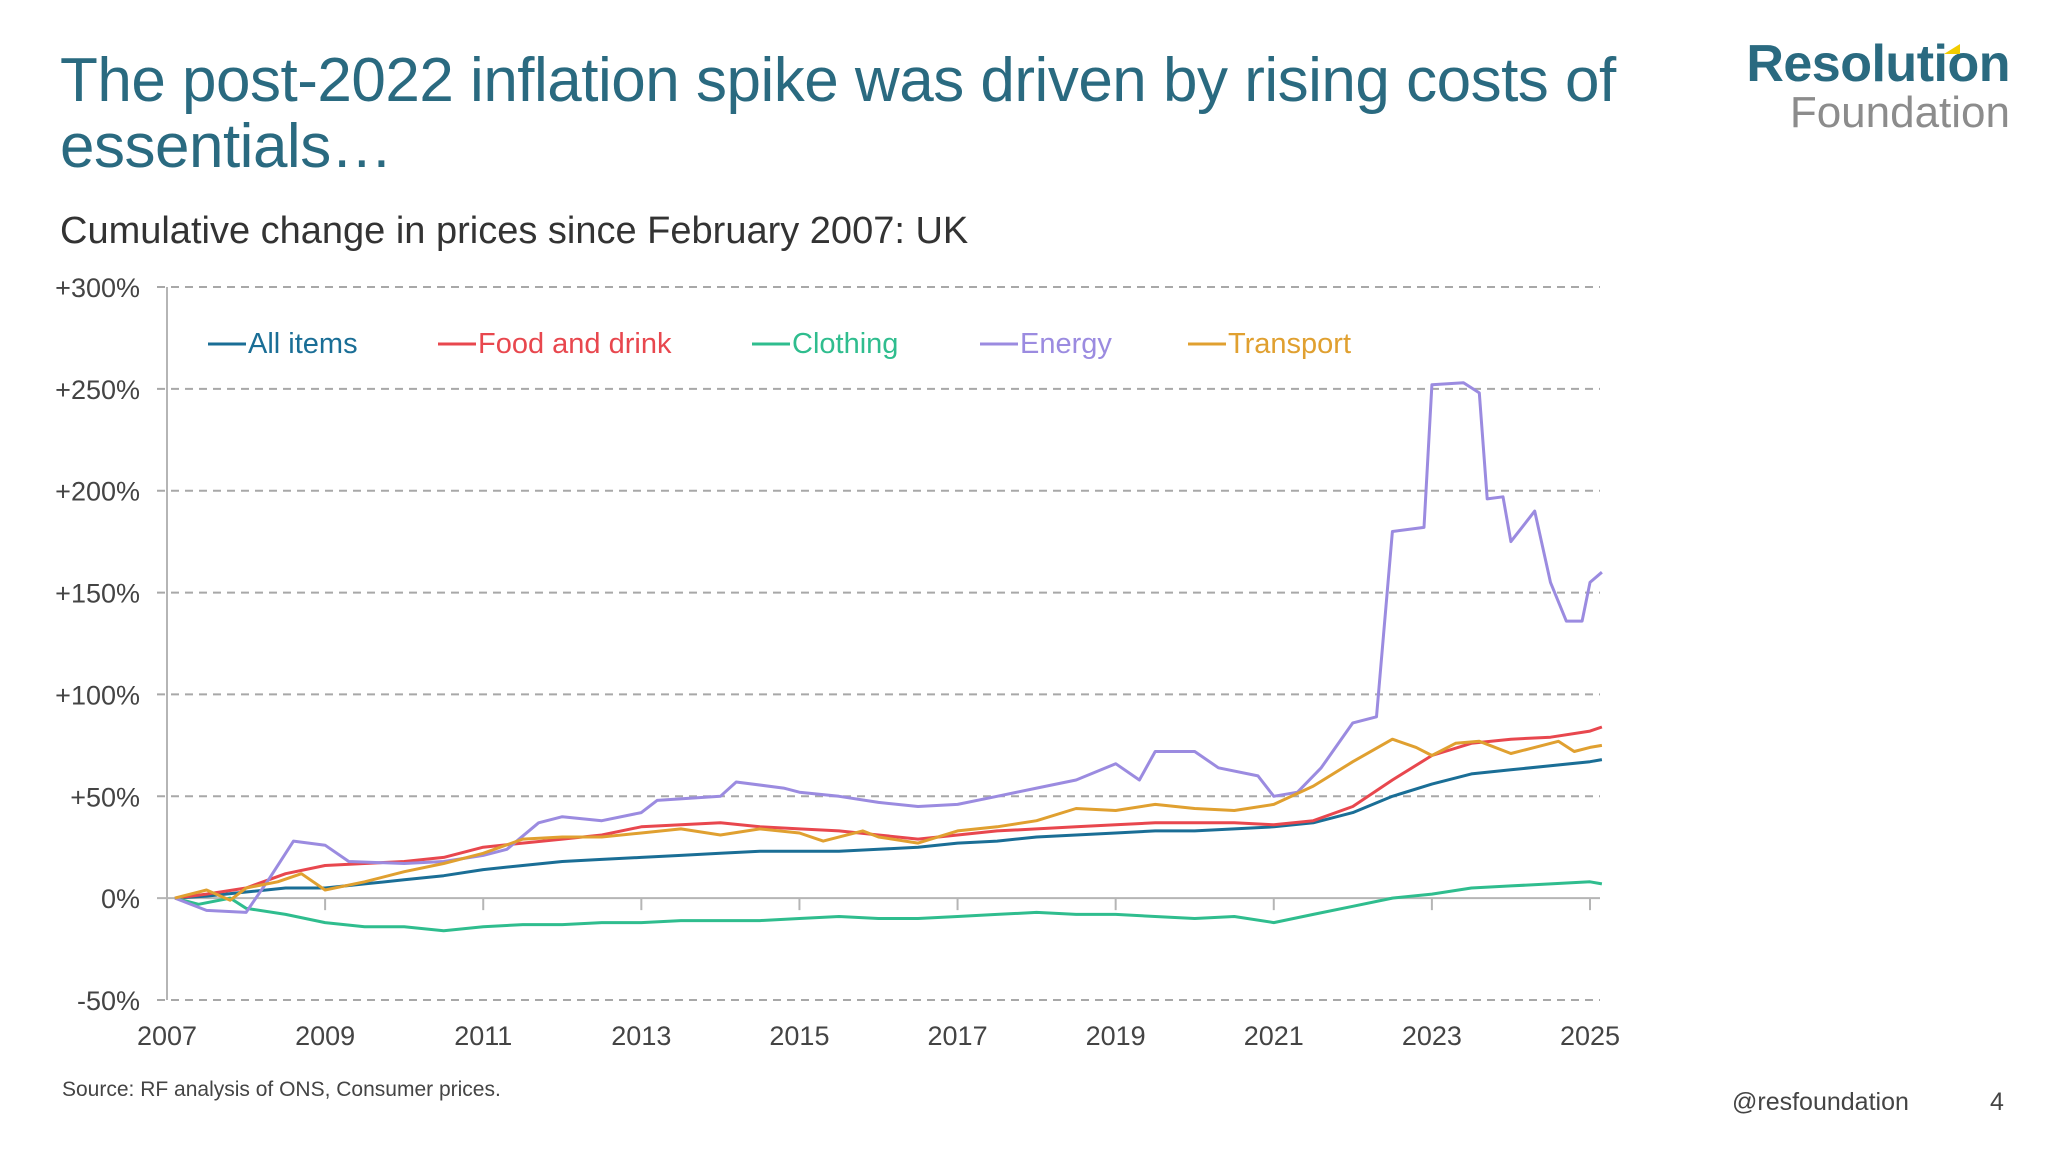 This screenshot has width=2048, height=1152. Describe the element at coordinates (799, 1036) in the screenshot. I see `x-tick-label: 2015` at that location.